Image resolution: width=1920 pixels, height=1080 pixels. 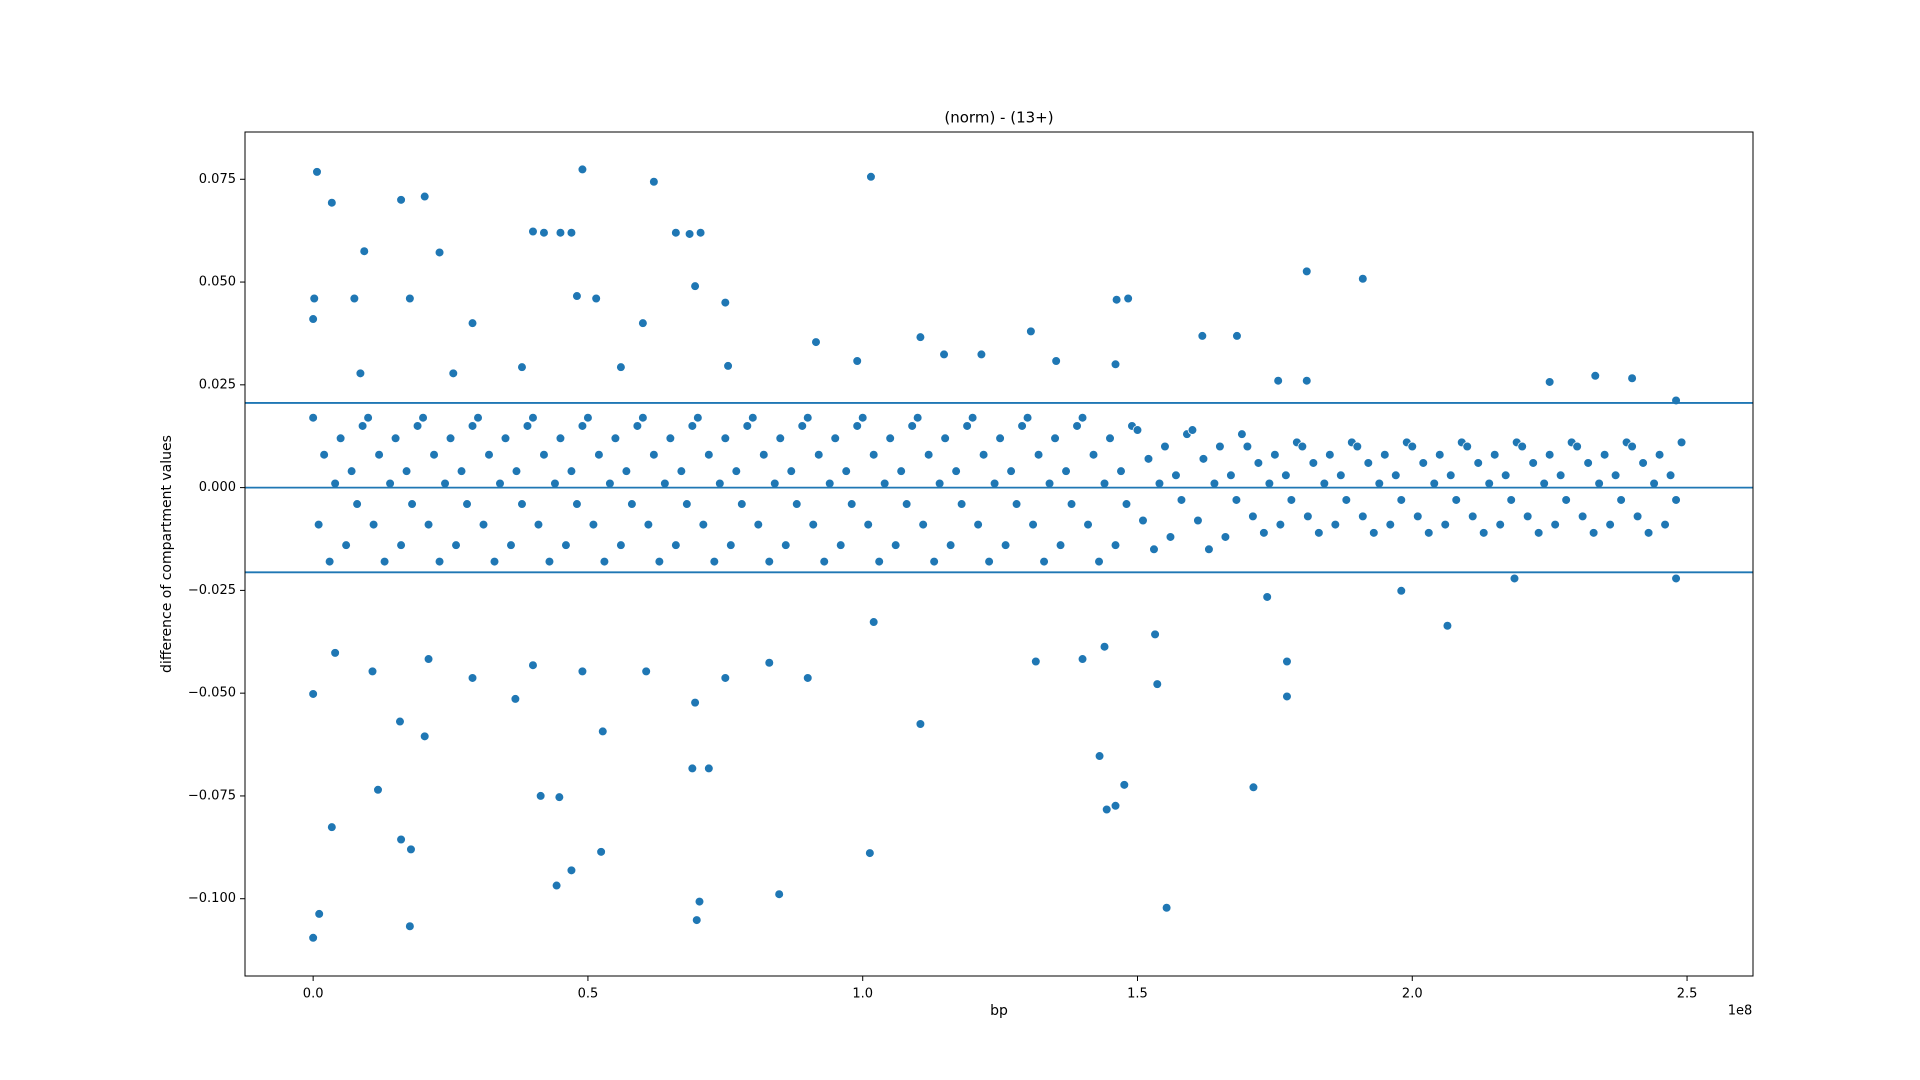 What do you see at coordinates (1740, 1011) in the screenshot?
I see `x-offset-label: 1e8` at bounding box center [1740, 1011].